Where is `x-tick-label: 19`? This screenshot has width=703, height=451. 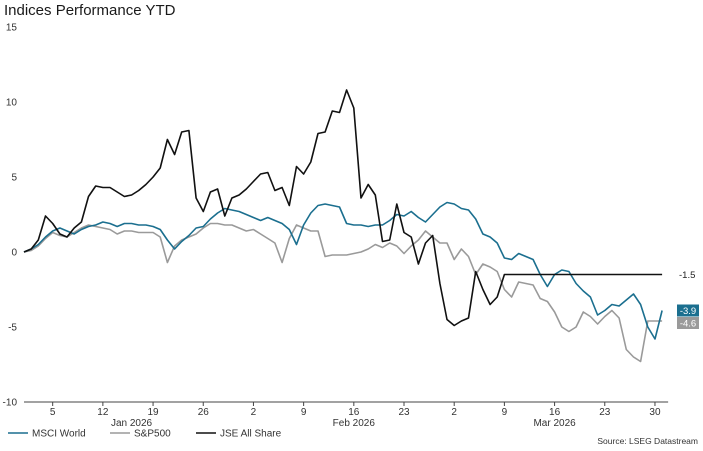 x-tick-label: 19 is located at coordinates (153, 412).